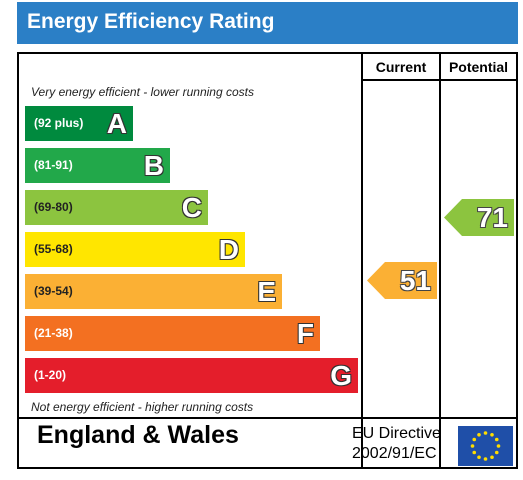 Image resolution: width=523 pixels, height=480 pixels. Describe the element at coordinates (267, 23) in the screenshot. I see `chart-title: Energy Efficiency Rating` at that location.